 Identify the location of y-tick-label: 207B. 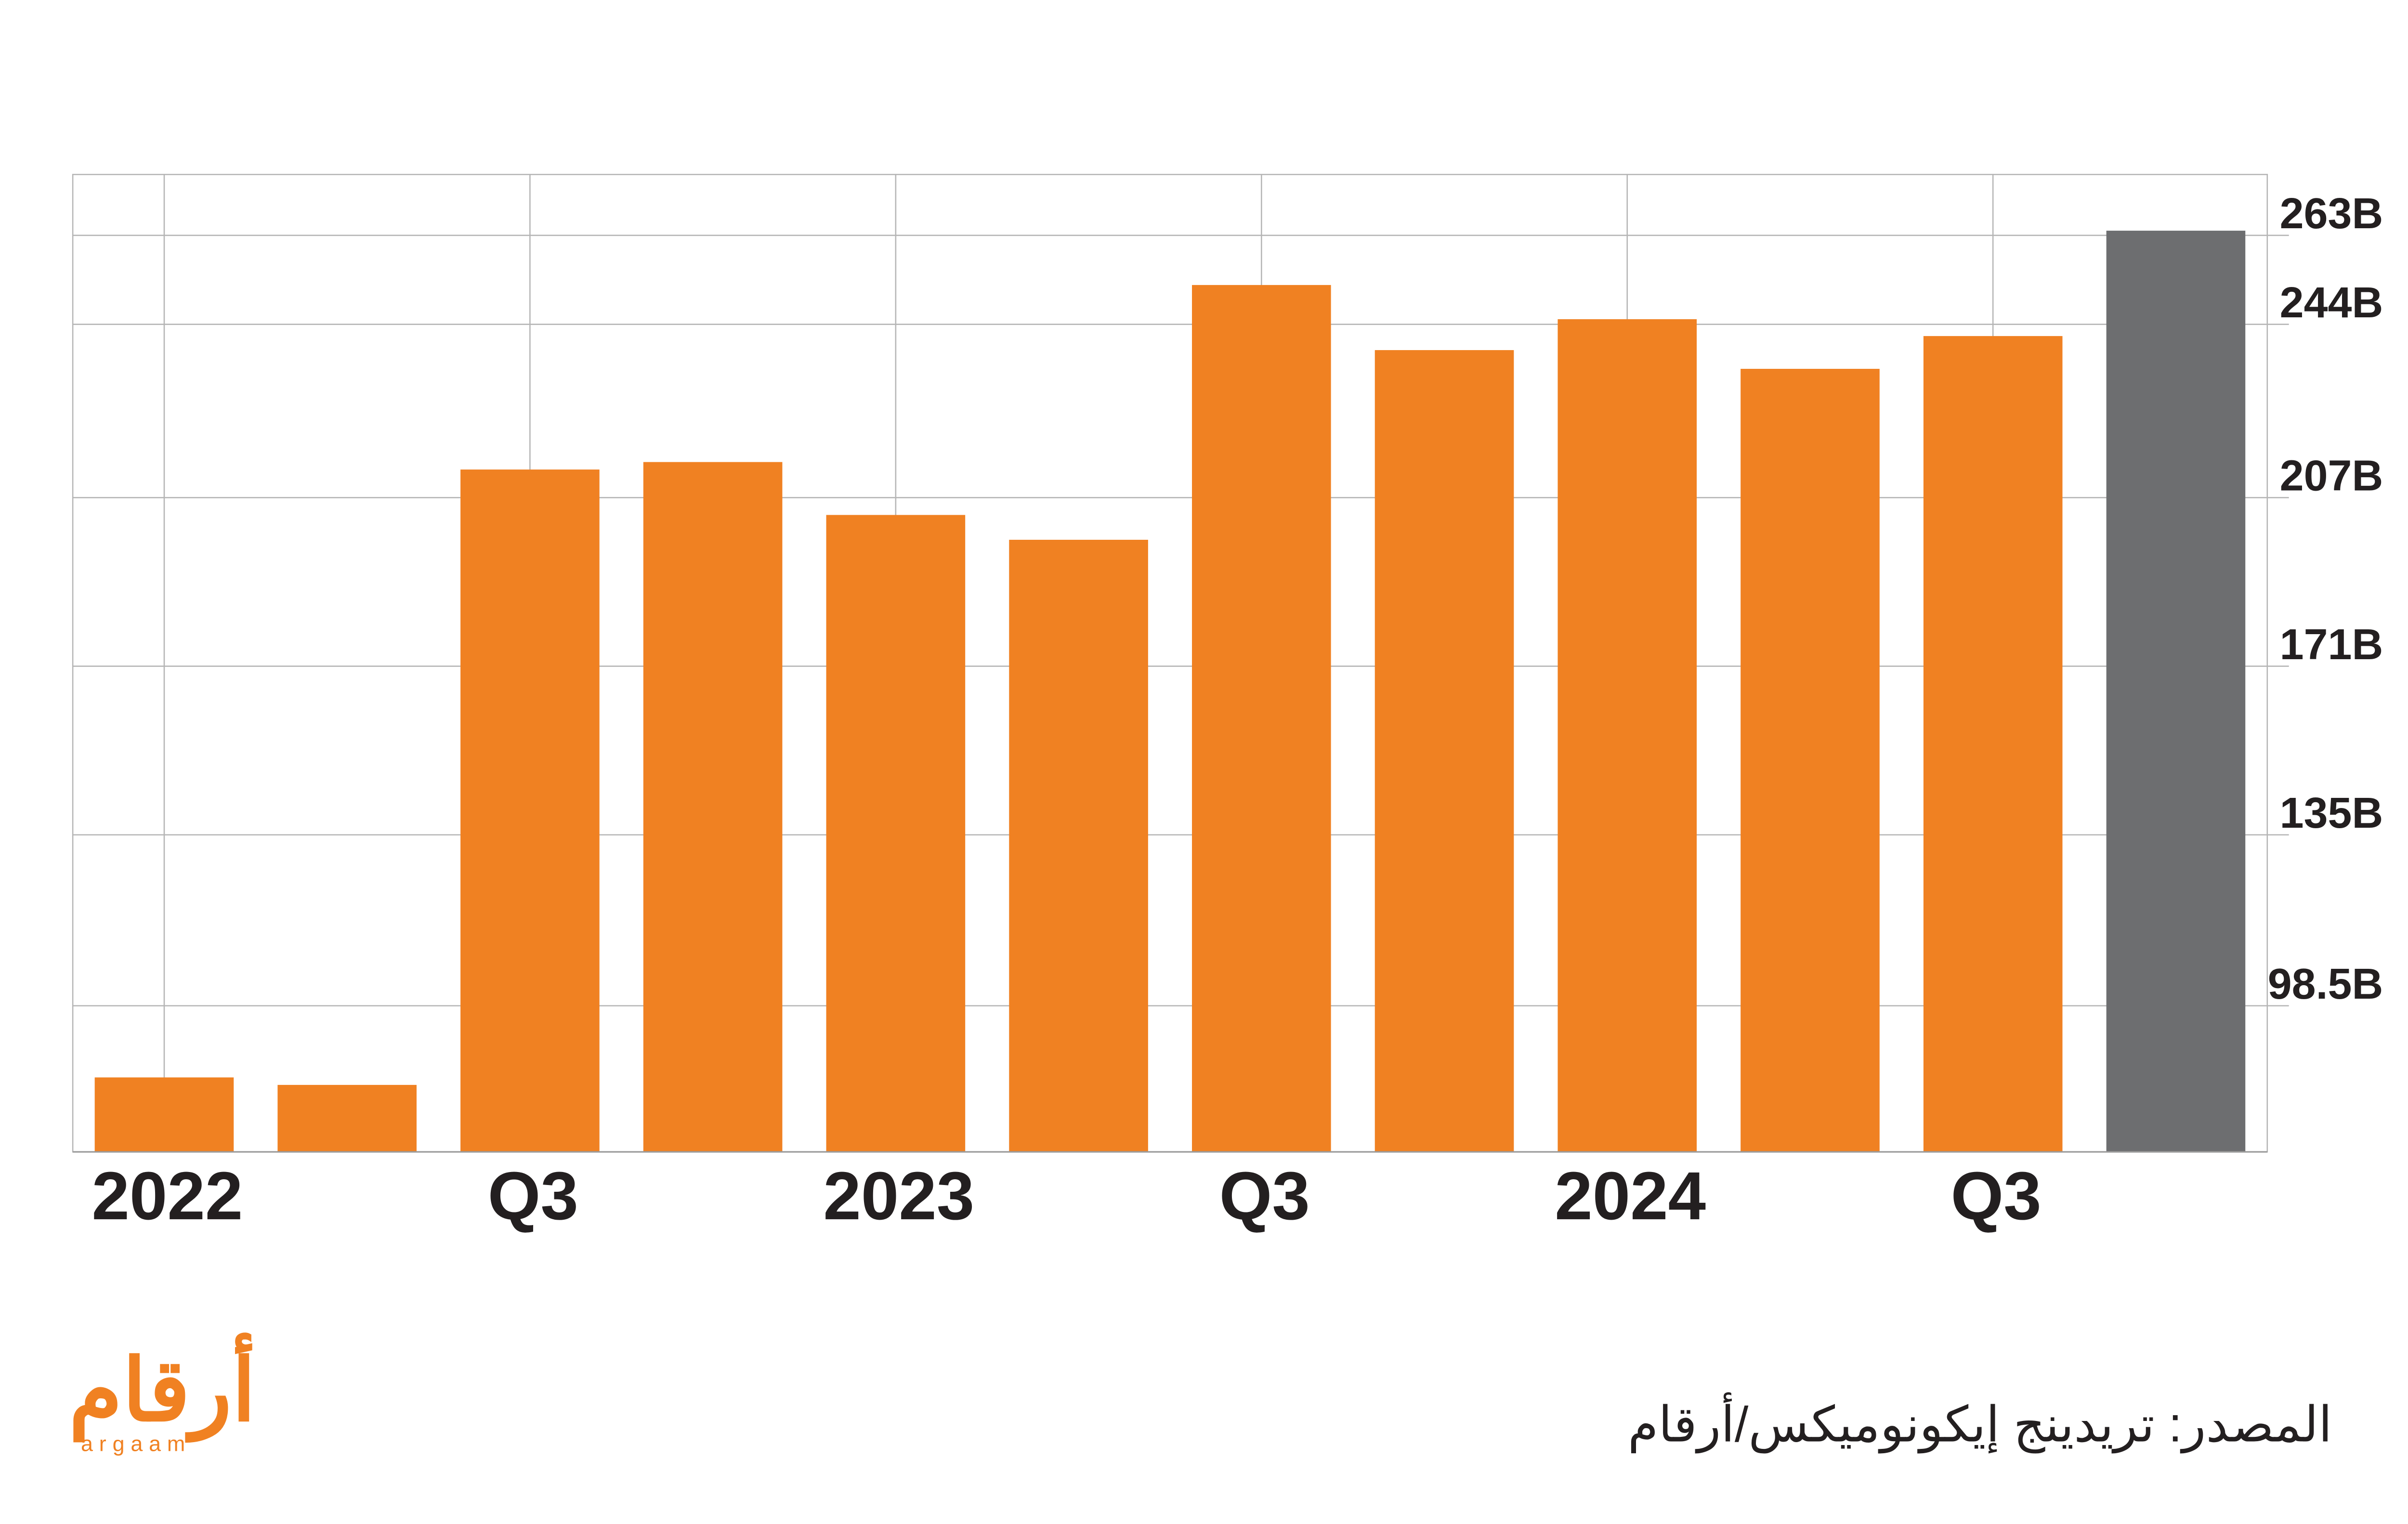
(2331, 476).